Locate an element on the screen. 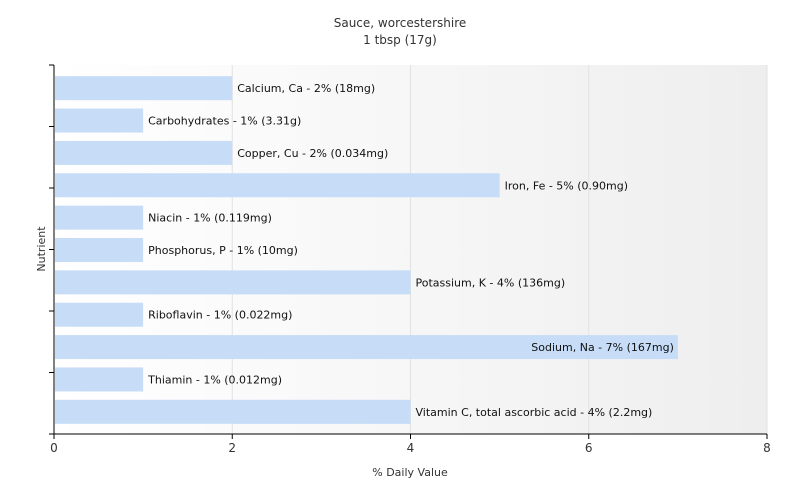 Image resolution: width=800 pixels, height=500 pixels. x-tick-label-1: 2 is located at coordinates (232, 448).